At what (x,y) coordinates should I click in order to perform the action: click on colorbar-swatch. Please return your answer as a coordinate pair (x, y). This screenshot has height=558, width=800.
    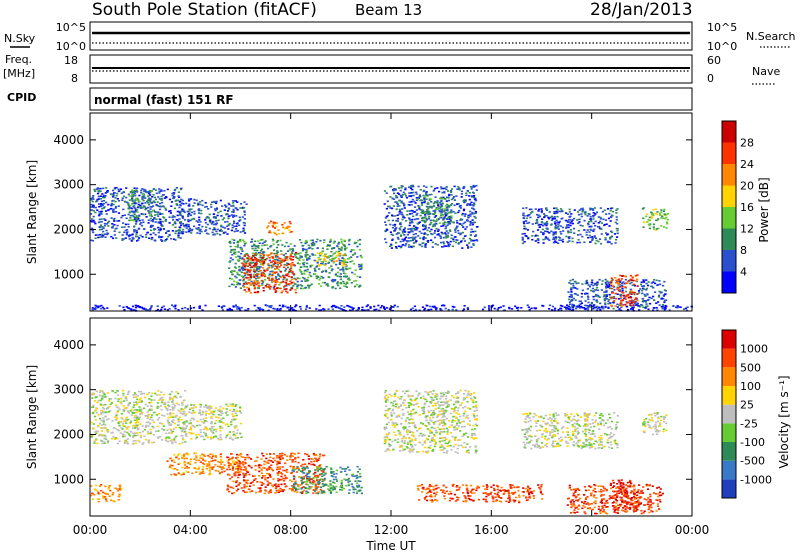
    Looking at the image, I should click on (729, 261).